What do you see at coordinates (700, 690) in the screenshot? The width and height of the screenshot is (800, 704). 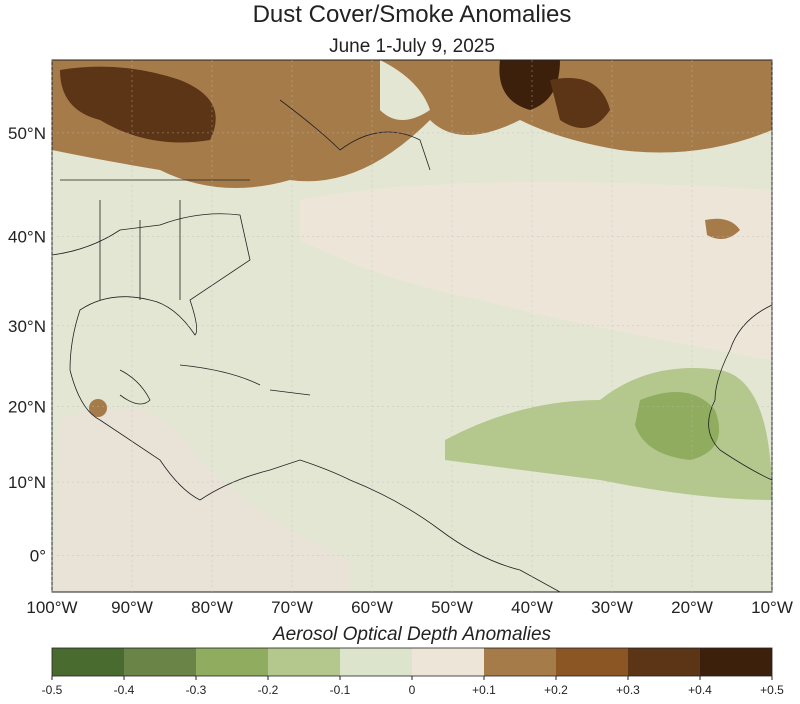 I see `colorbar-tick-label: +0.4` at bounding box center [700, 690].